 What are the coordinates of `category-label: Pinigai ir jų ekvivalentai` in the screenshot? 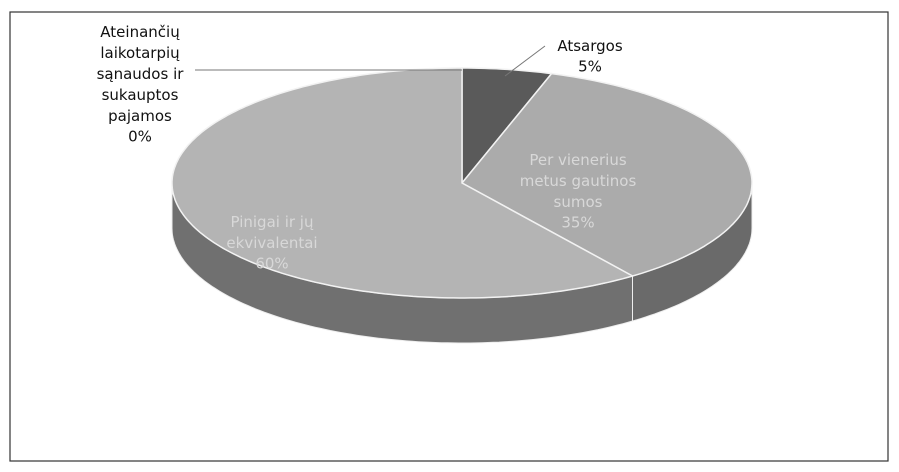 It's located at (271, 232).